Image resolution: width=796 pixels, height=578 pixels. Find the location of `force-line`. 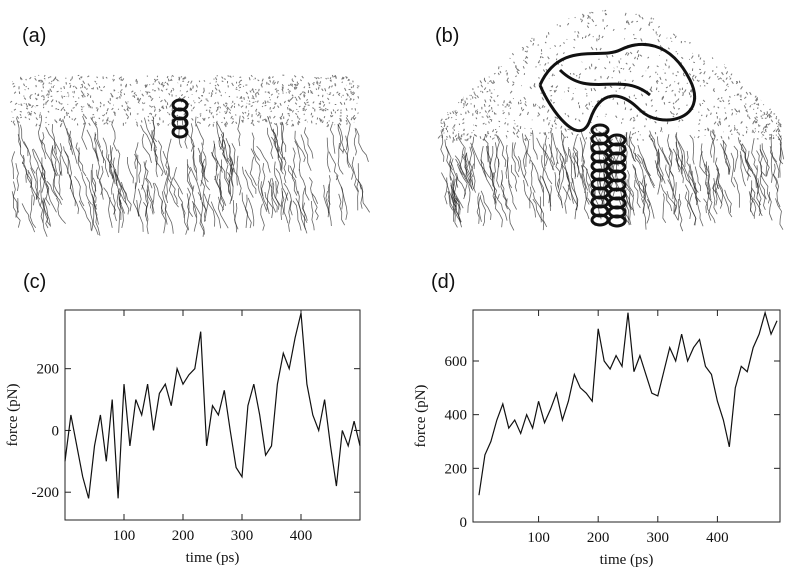

force-line is located at coordinates (212, 405).